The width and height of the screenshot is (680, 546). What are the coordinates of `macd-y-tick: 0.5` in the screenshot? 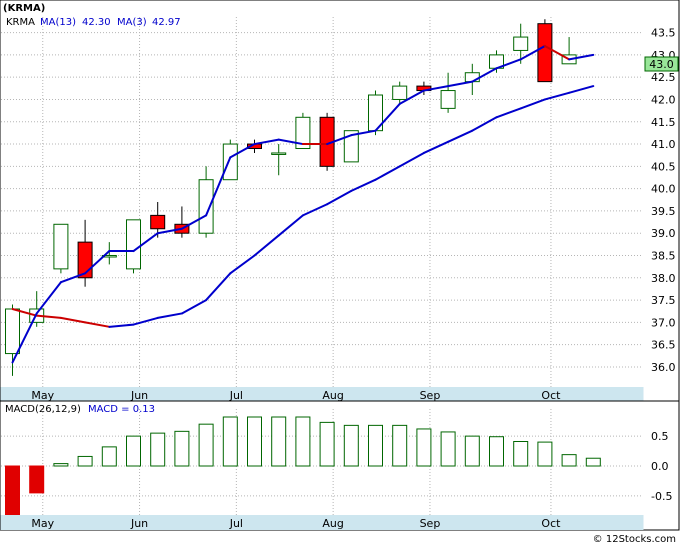 It's located at (660, 436).